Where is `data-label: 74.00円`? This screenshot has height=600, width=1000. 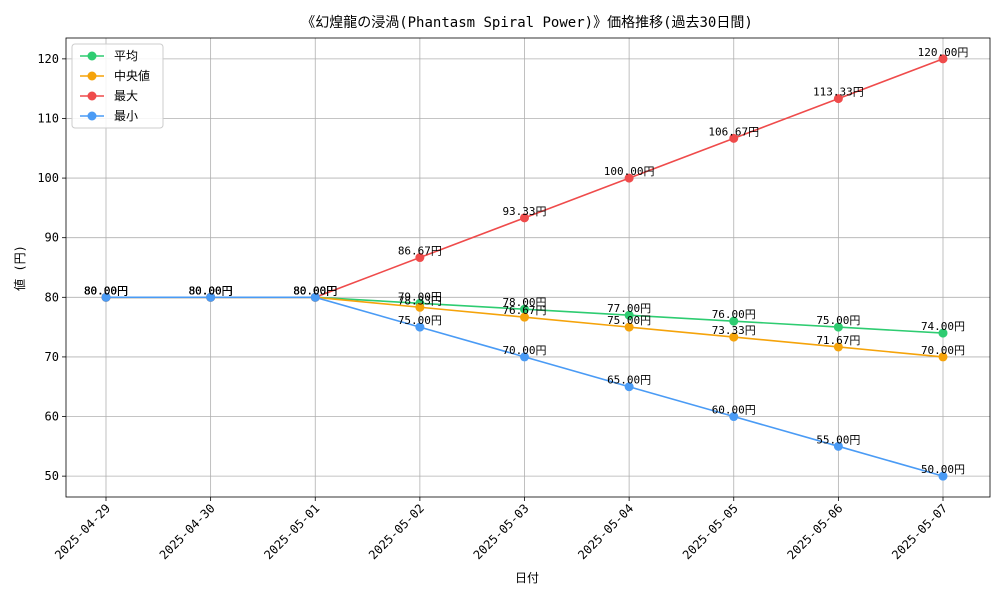
data-label: 74.00円 is located at coordinates (943, 326).